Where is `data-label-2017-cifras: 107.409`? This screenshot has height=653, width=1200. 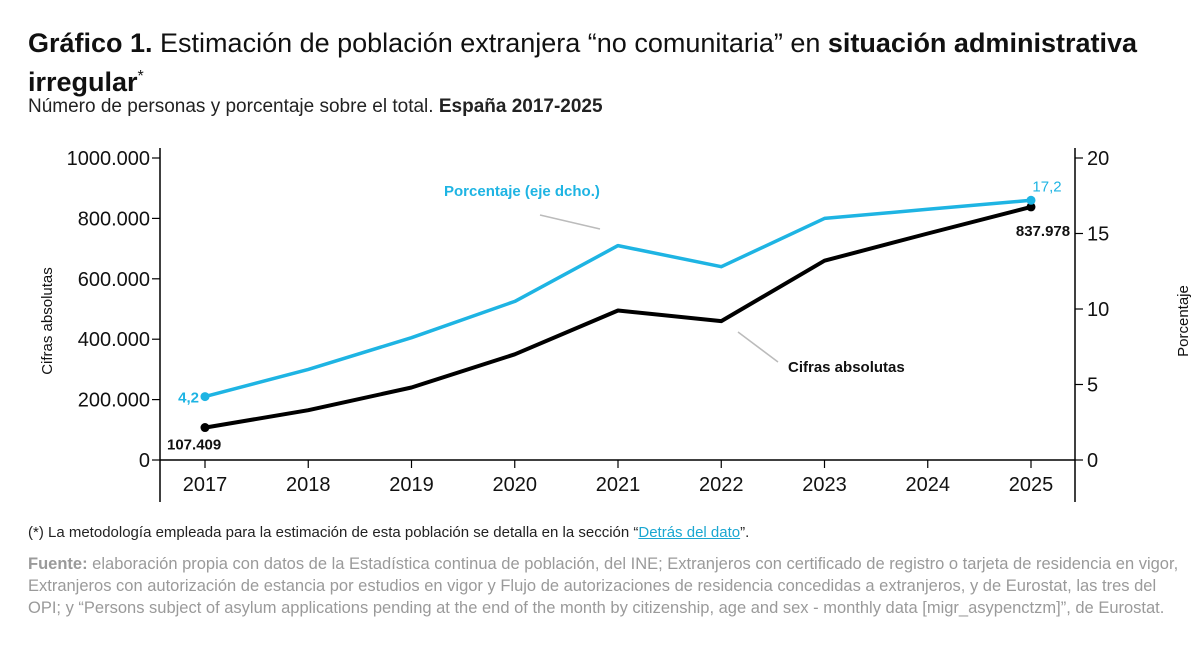
data-label-2017-cifras: 107.409 is located at coordinates (194, 445).